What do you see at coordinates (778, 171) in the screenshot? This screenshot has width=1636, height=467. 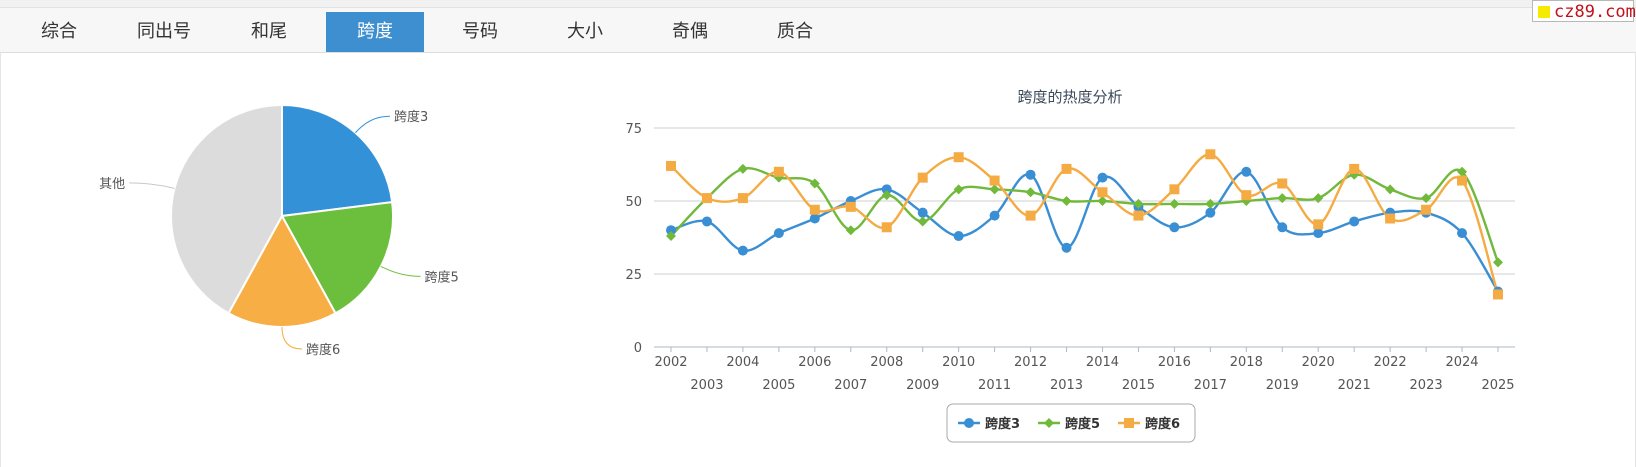 I see `data-point-span6-2005` at bounding box center [778, 171].